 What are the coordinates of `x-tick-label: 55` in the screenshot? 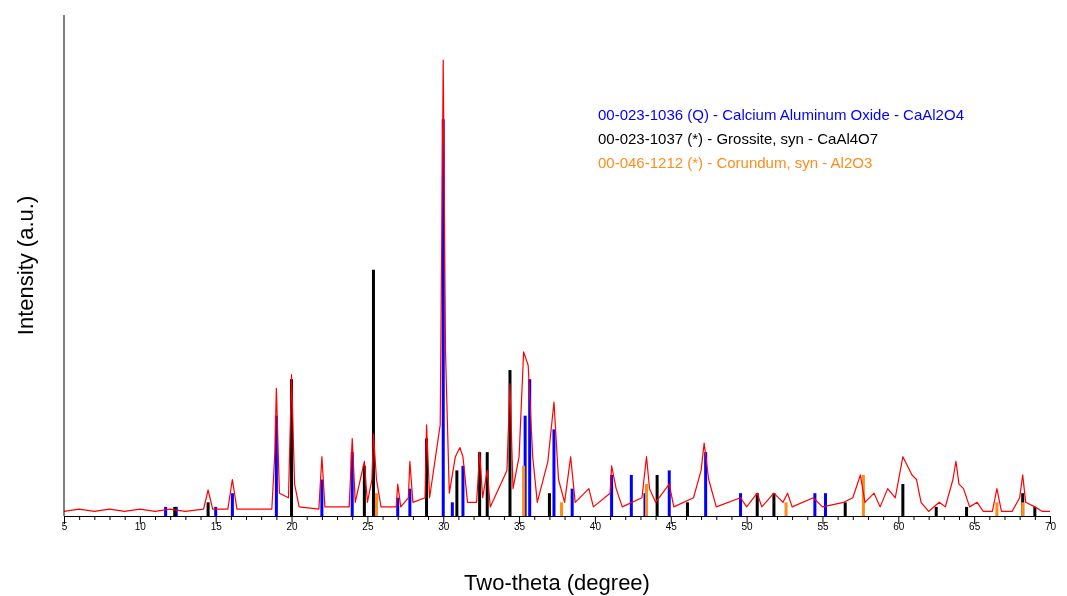 It's located at (823, 527).